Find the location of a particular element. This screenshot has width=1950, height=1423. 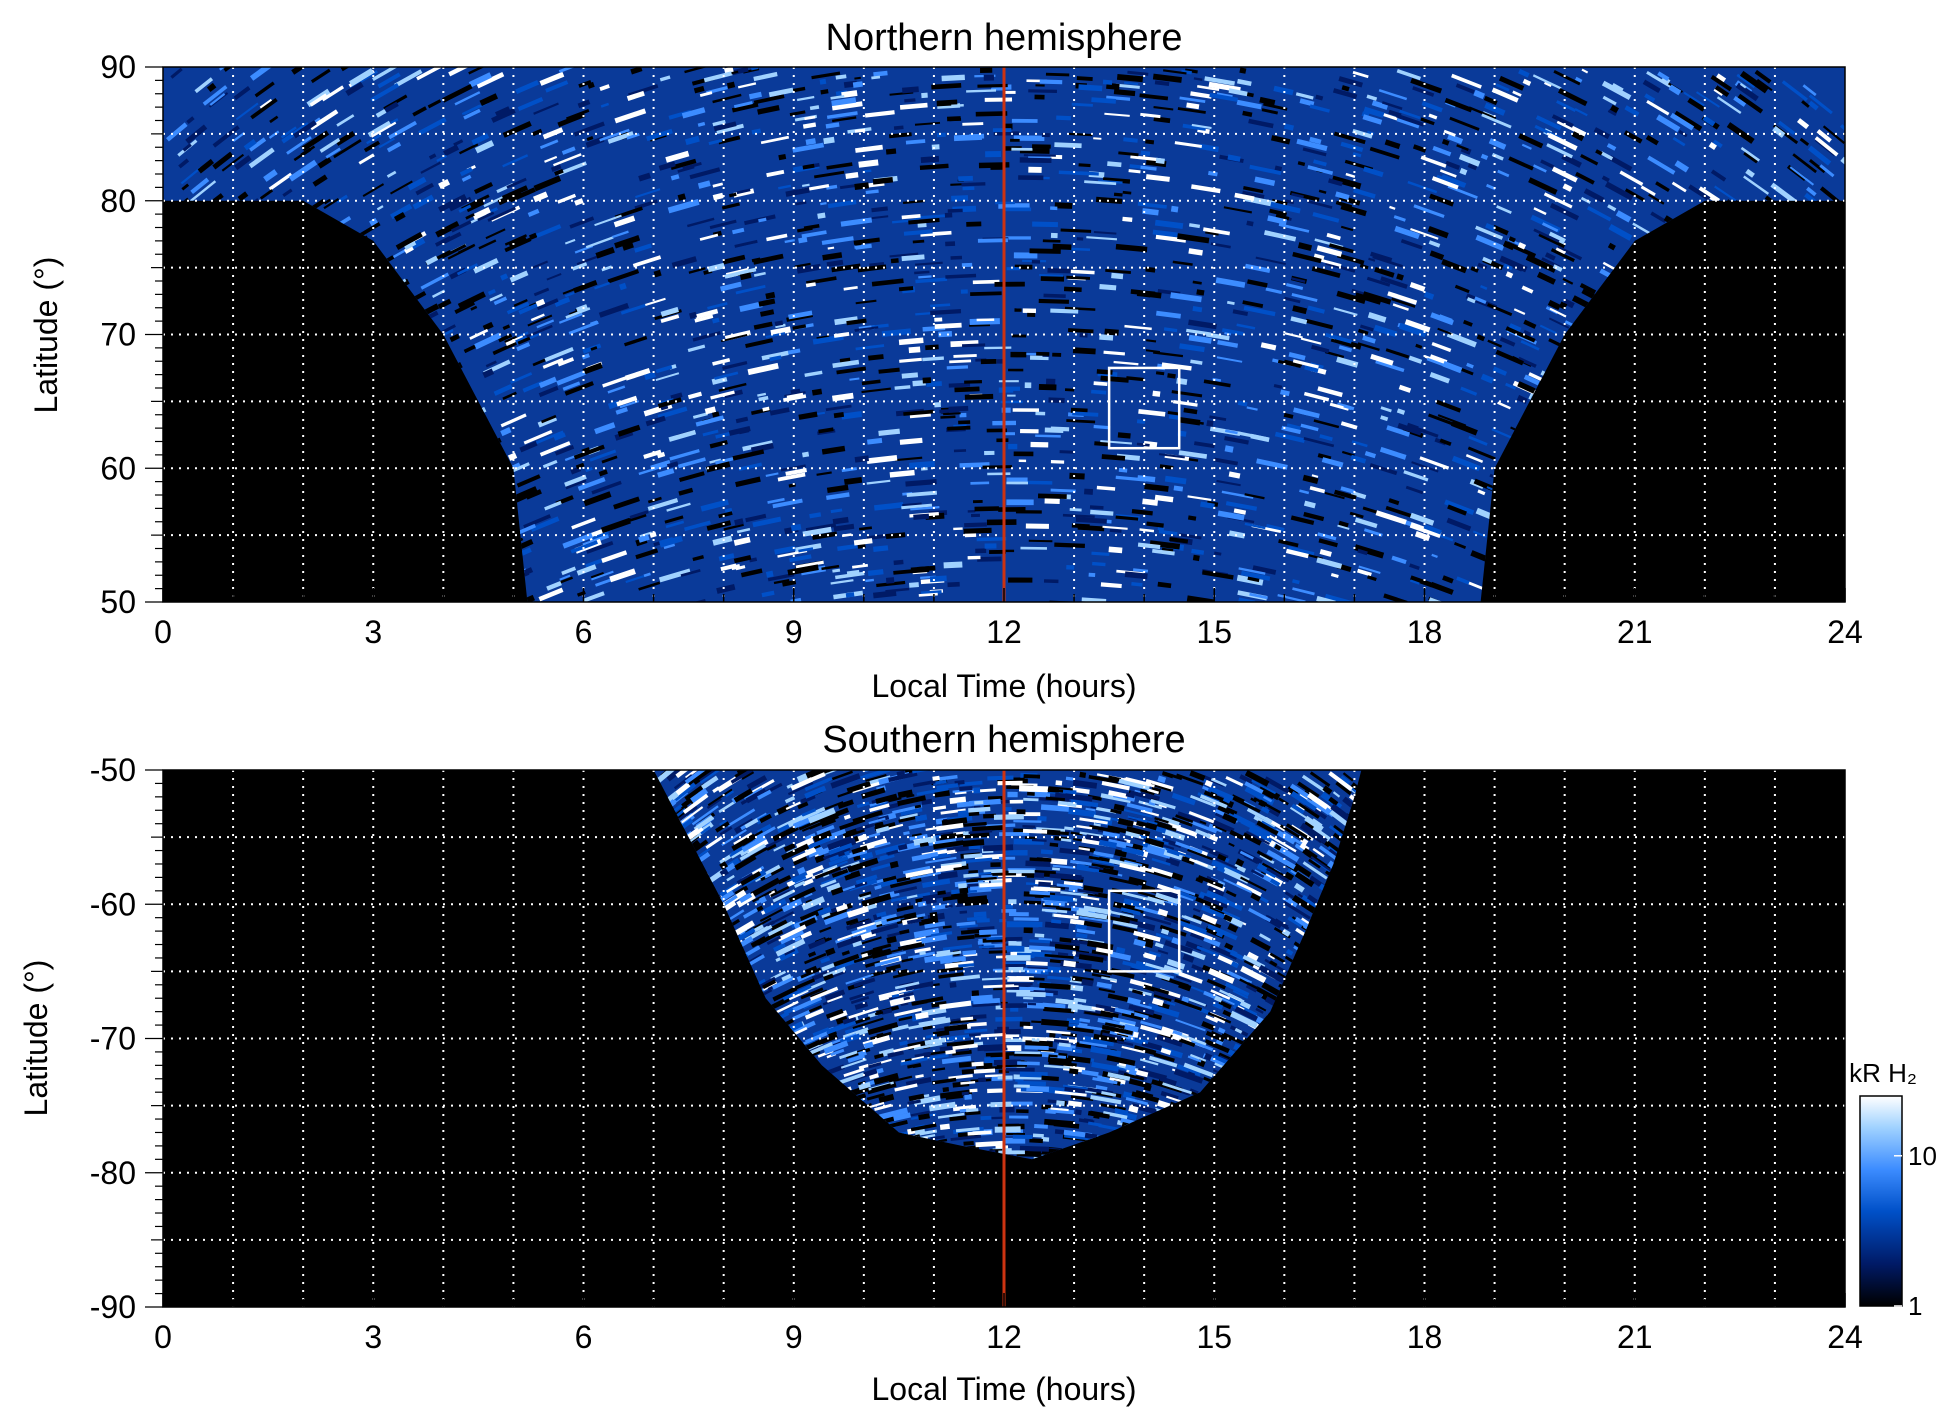

chart-title-south: Southern hemisphere is located at coordinates (1003, 740).